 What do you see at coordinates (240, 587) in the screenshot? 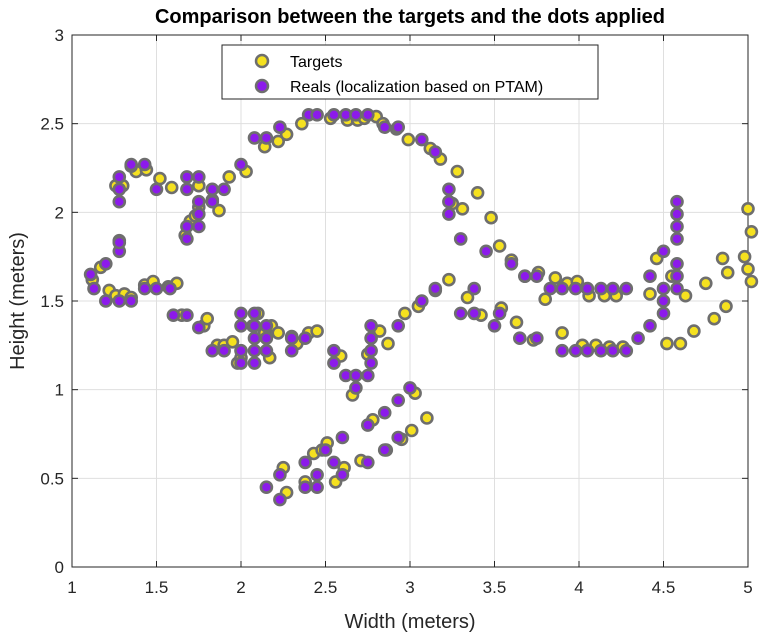
I see `x-tick-label: 2` at bounding box center [240, 587].